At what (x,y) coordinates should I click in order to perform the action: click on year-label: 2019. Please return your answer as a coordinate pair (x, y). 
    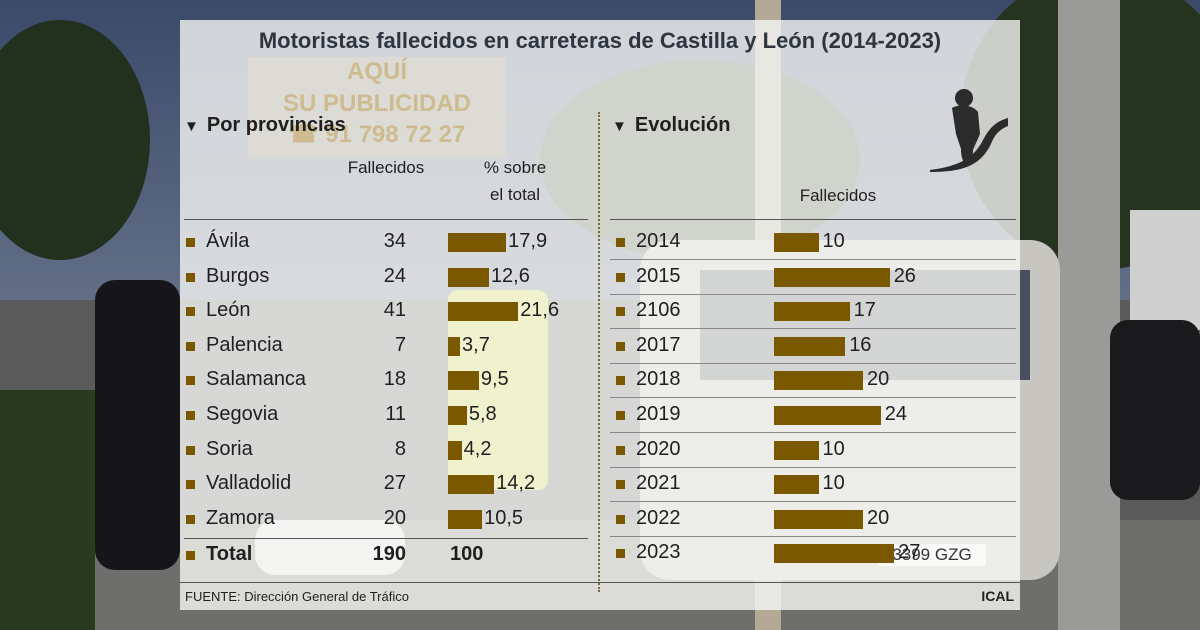
    Looking at the image, I should click on (658, 414).